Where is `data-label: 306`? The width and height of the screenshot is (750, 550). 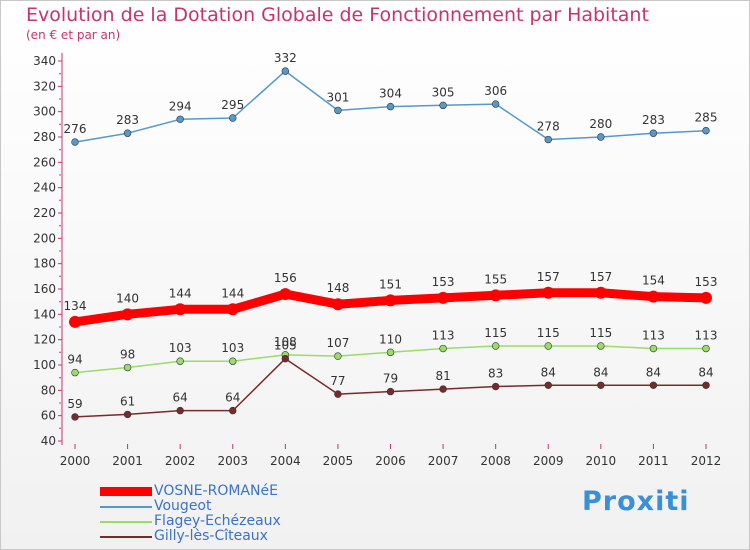
data-label: 306 is located at coordinates (495, 91).